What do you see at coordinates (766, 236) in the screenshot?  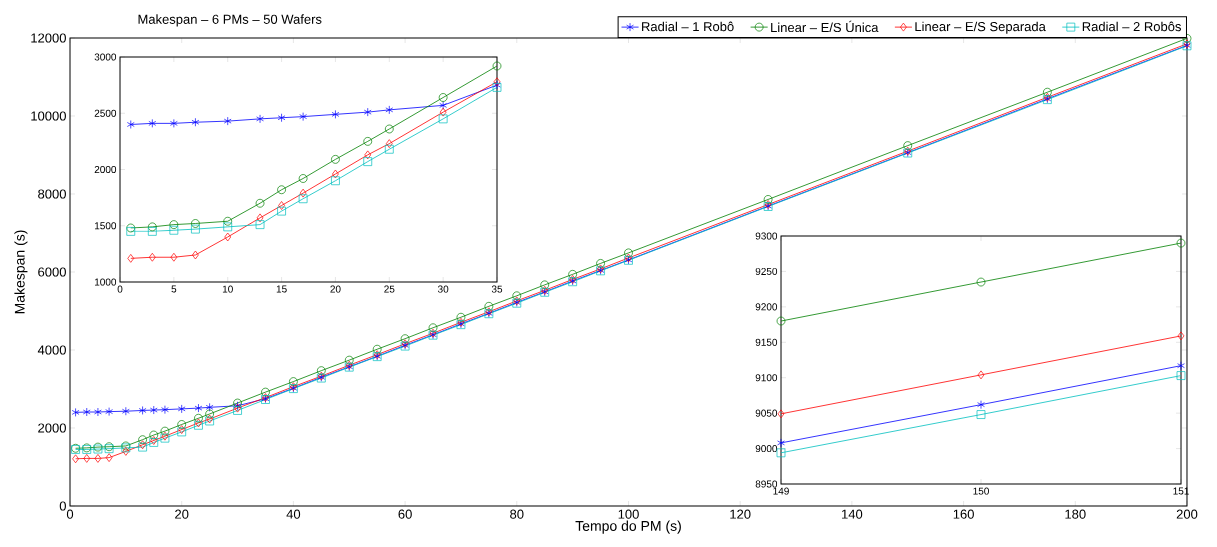 I see `y-tick-label: 9300` at bounding box center [766, 236].